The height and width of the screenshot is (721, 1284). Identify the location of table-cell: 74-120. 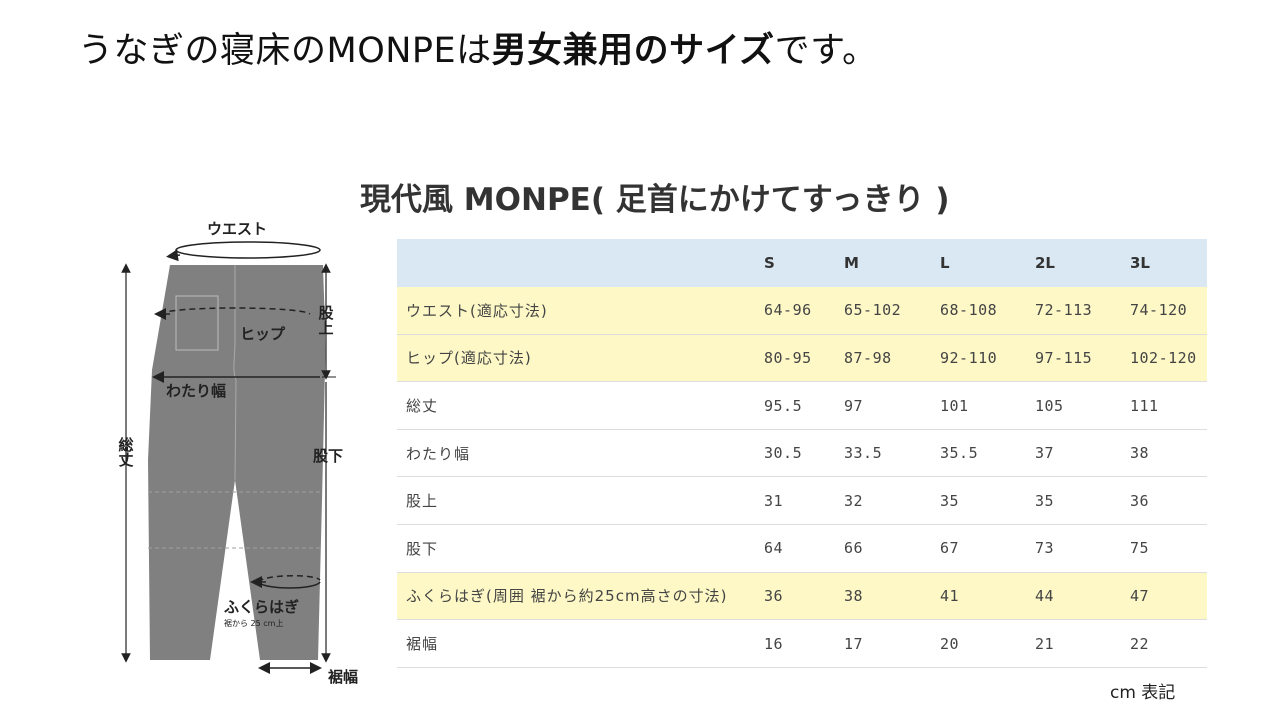
(1164, 310).